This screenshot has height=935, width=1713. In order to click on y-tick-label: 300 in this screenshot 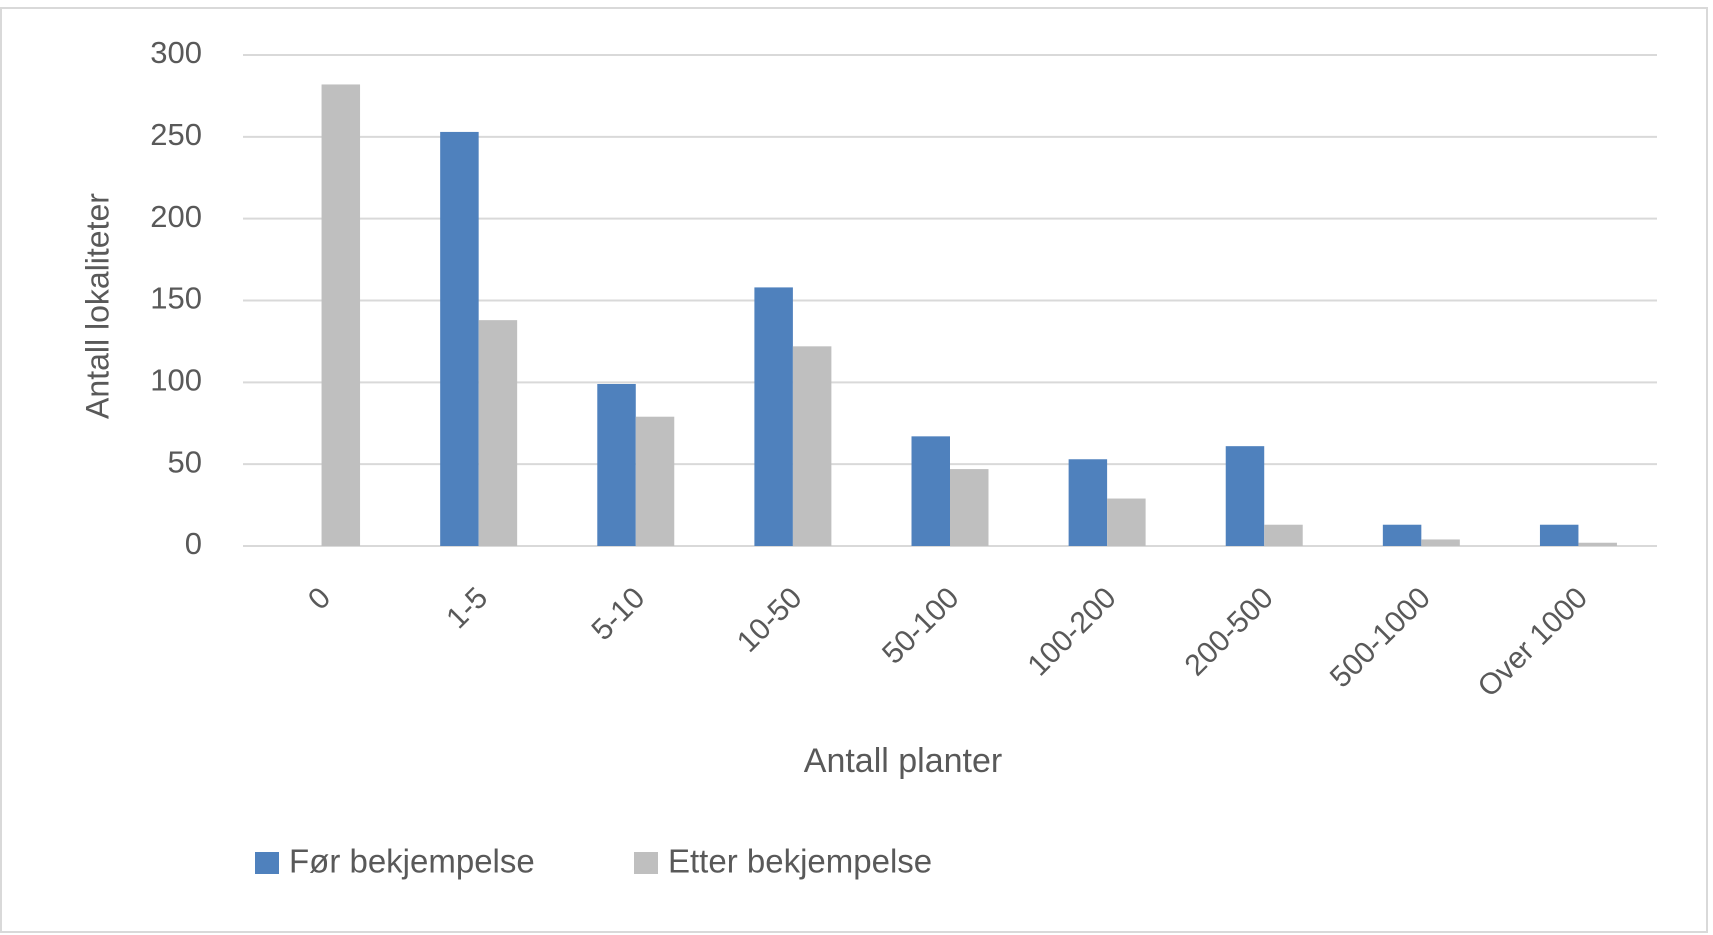, I will do `click(176, 52)`.